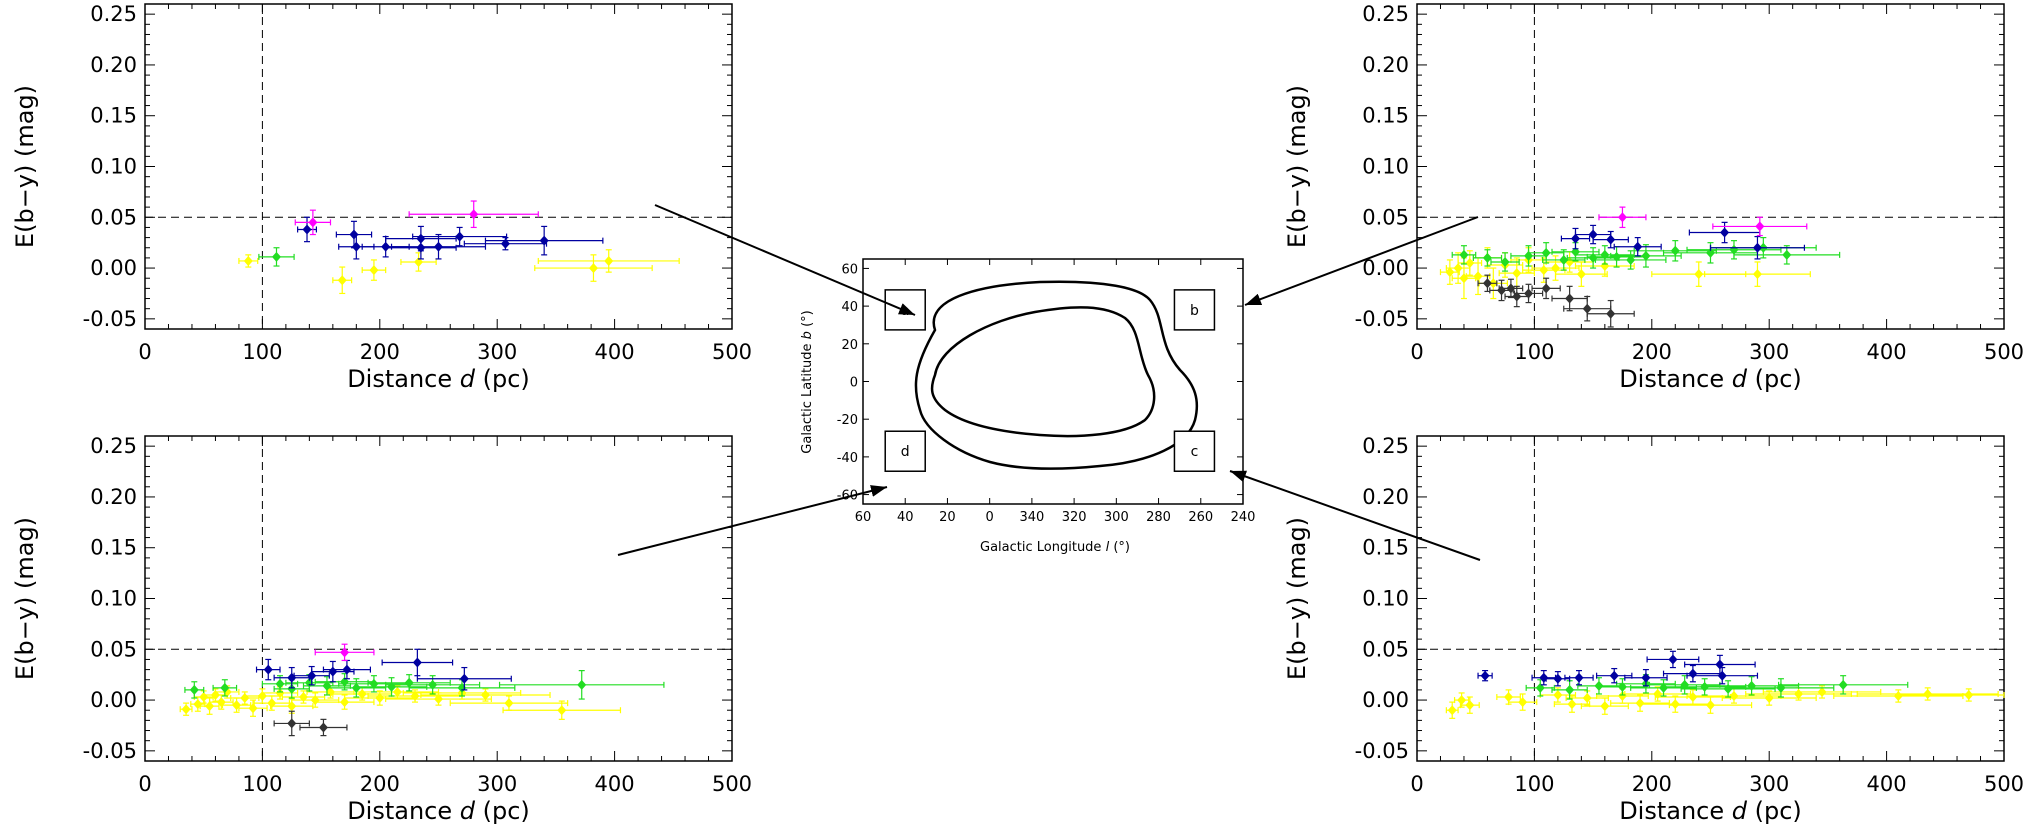 This screenshot has height=837, width=2040. Describe the element at coordinates (1355, 515) in the screenshot. I see `arrow-c` at that location.